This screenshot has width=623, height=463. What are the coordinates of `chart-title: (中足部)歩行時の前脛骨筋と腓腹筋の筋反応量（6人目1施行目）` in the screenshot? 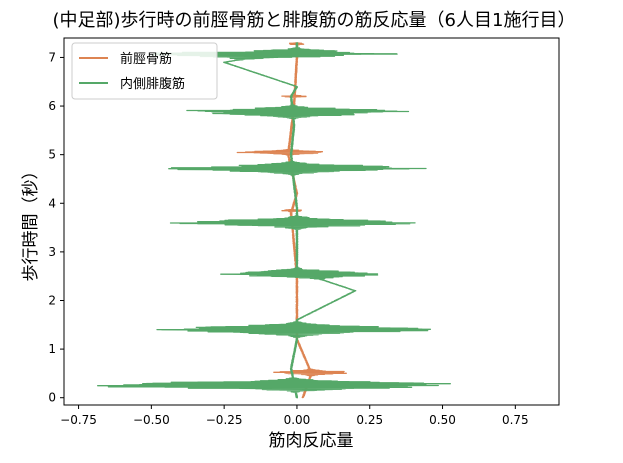 It's located at (314, 20).